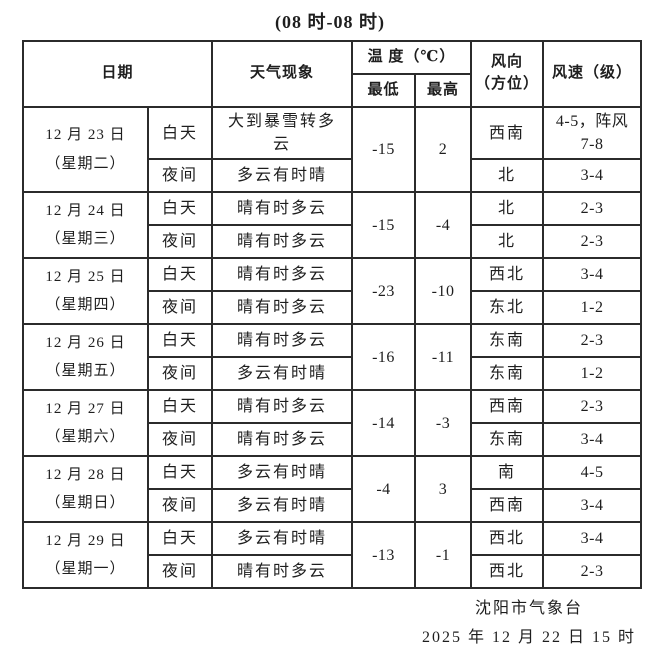 The width and height of the screenshot is (660, 653). I want to click on table-row-day: 12 月 27 日 （星期六） 白天 晴有时多云 -14 -3 西南 2-3, so click(332, 423).